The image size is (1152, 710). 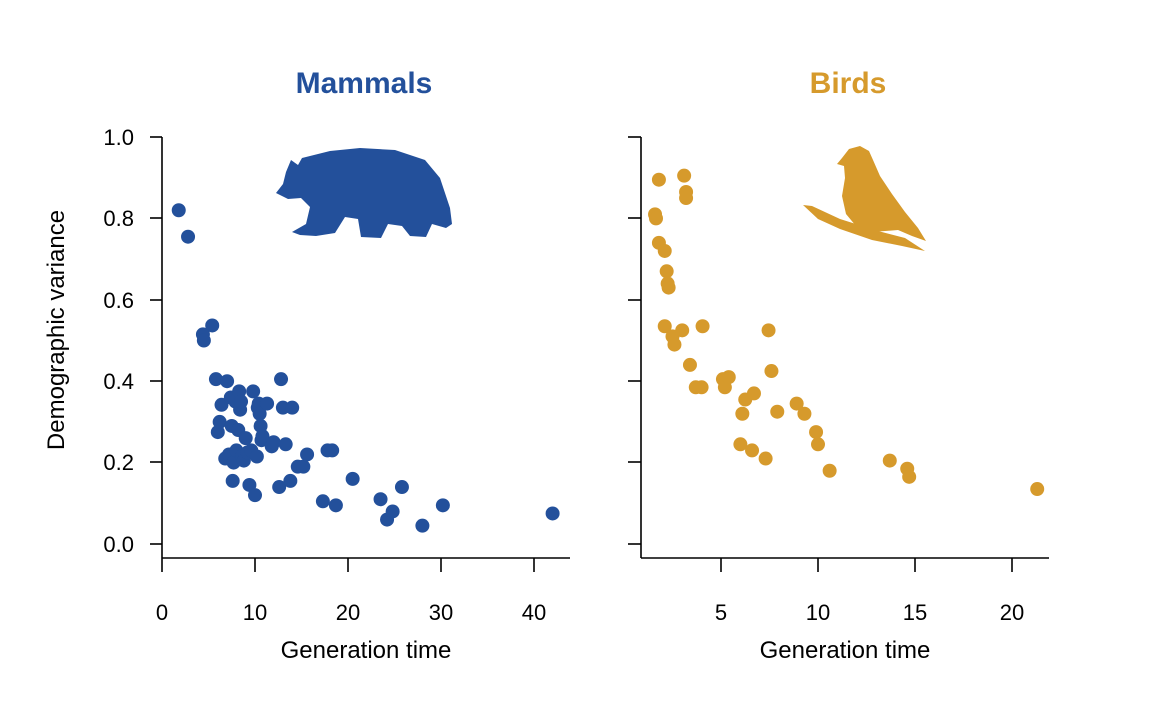 What do you see at coordinates (364, 193) in the screenshot?
I see `bear-silhouette-icon` at bounding box center [364, 193].